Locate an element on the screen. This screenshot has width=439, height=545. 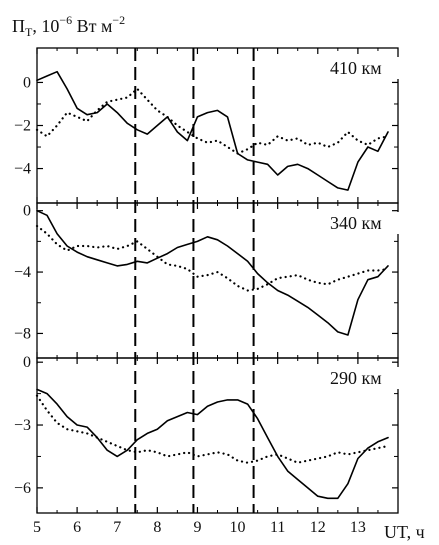
y-axis-title-unit: Вт м is located at coordinates (92, 26).